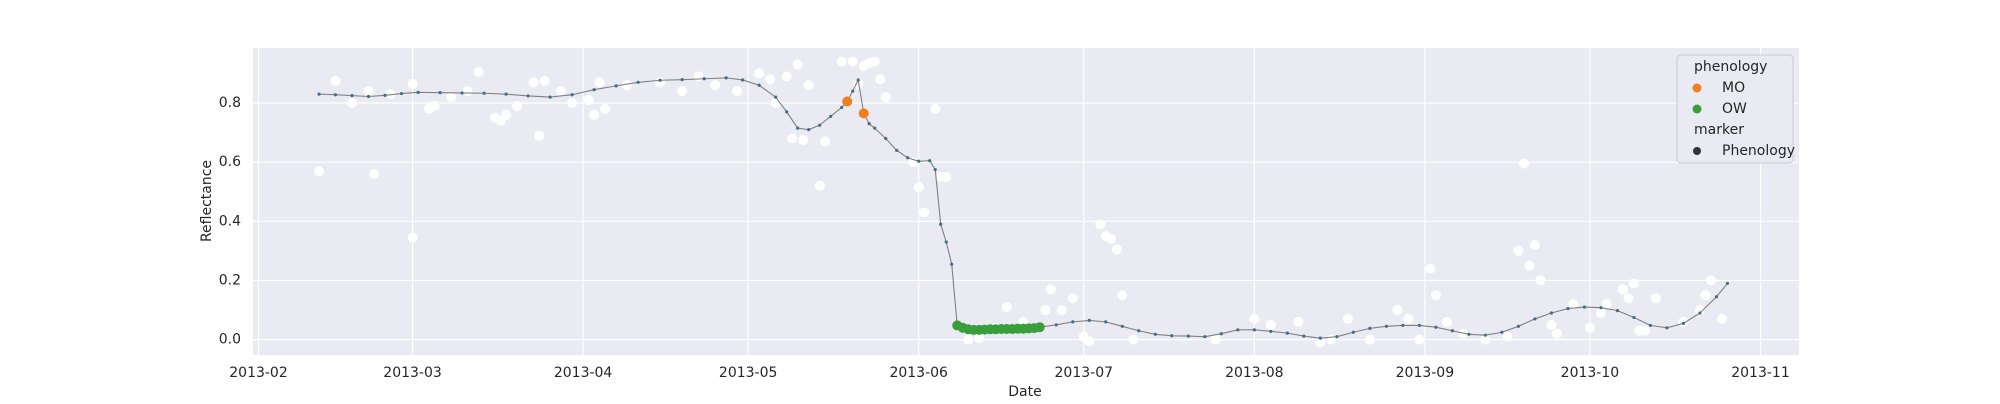 Image resolution: width=2000 pixels, height=404 pixels. I want to click on legend-label: Phenology, so click(1758, 151).